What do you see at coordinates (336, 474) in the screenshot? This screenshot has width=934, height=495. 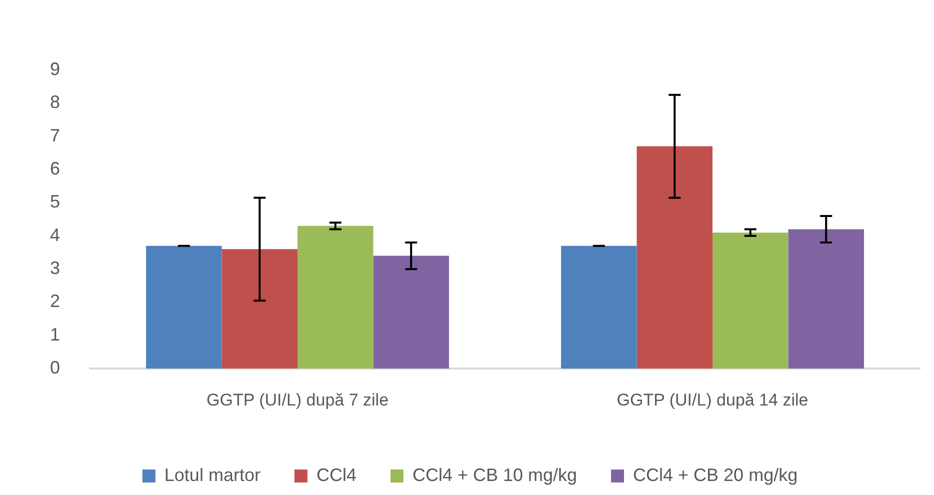 I see `legend-label: CCl4` at bounding box center [336, 474].